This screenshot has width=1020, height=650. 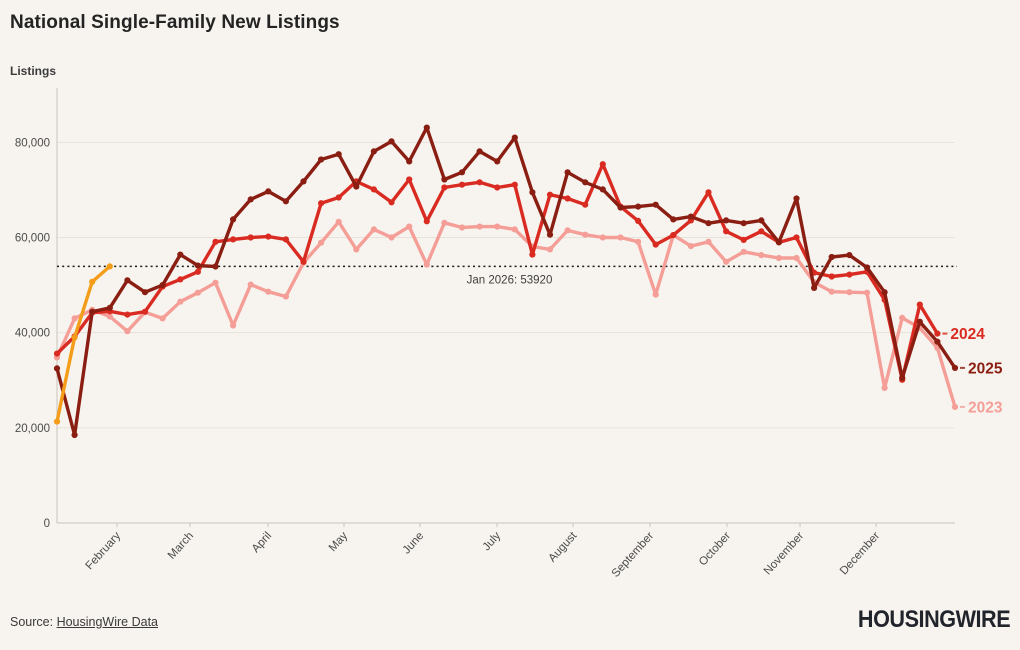 What do you see at coordinates (32, 239) in the screenshot?
I see `y-tick-label: 60,000` at bounding box center [32, 239].